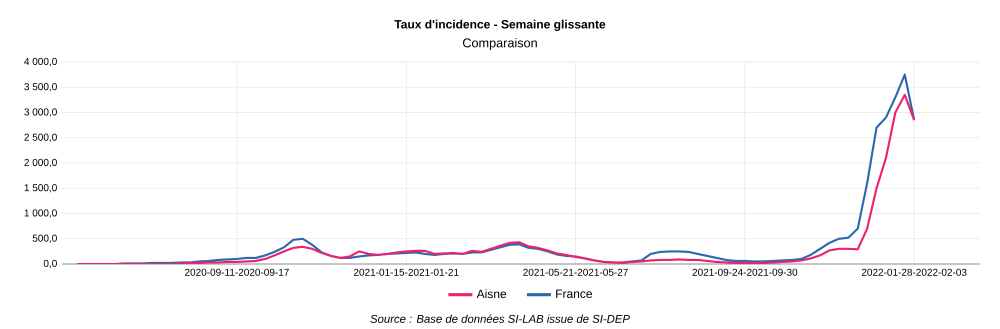 The width and height of the screenshot is (1000, 329). Describe the element at coordinates (500, 25) in the screenshot. I see `chart-title: Taux d'incidence - Semaine glissante` at that location.